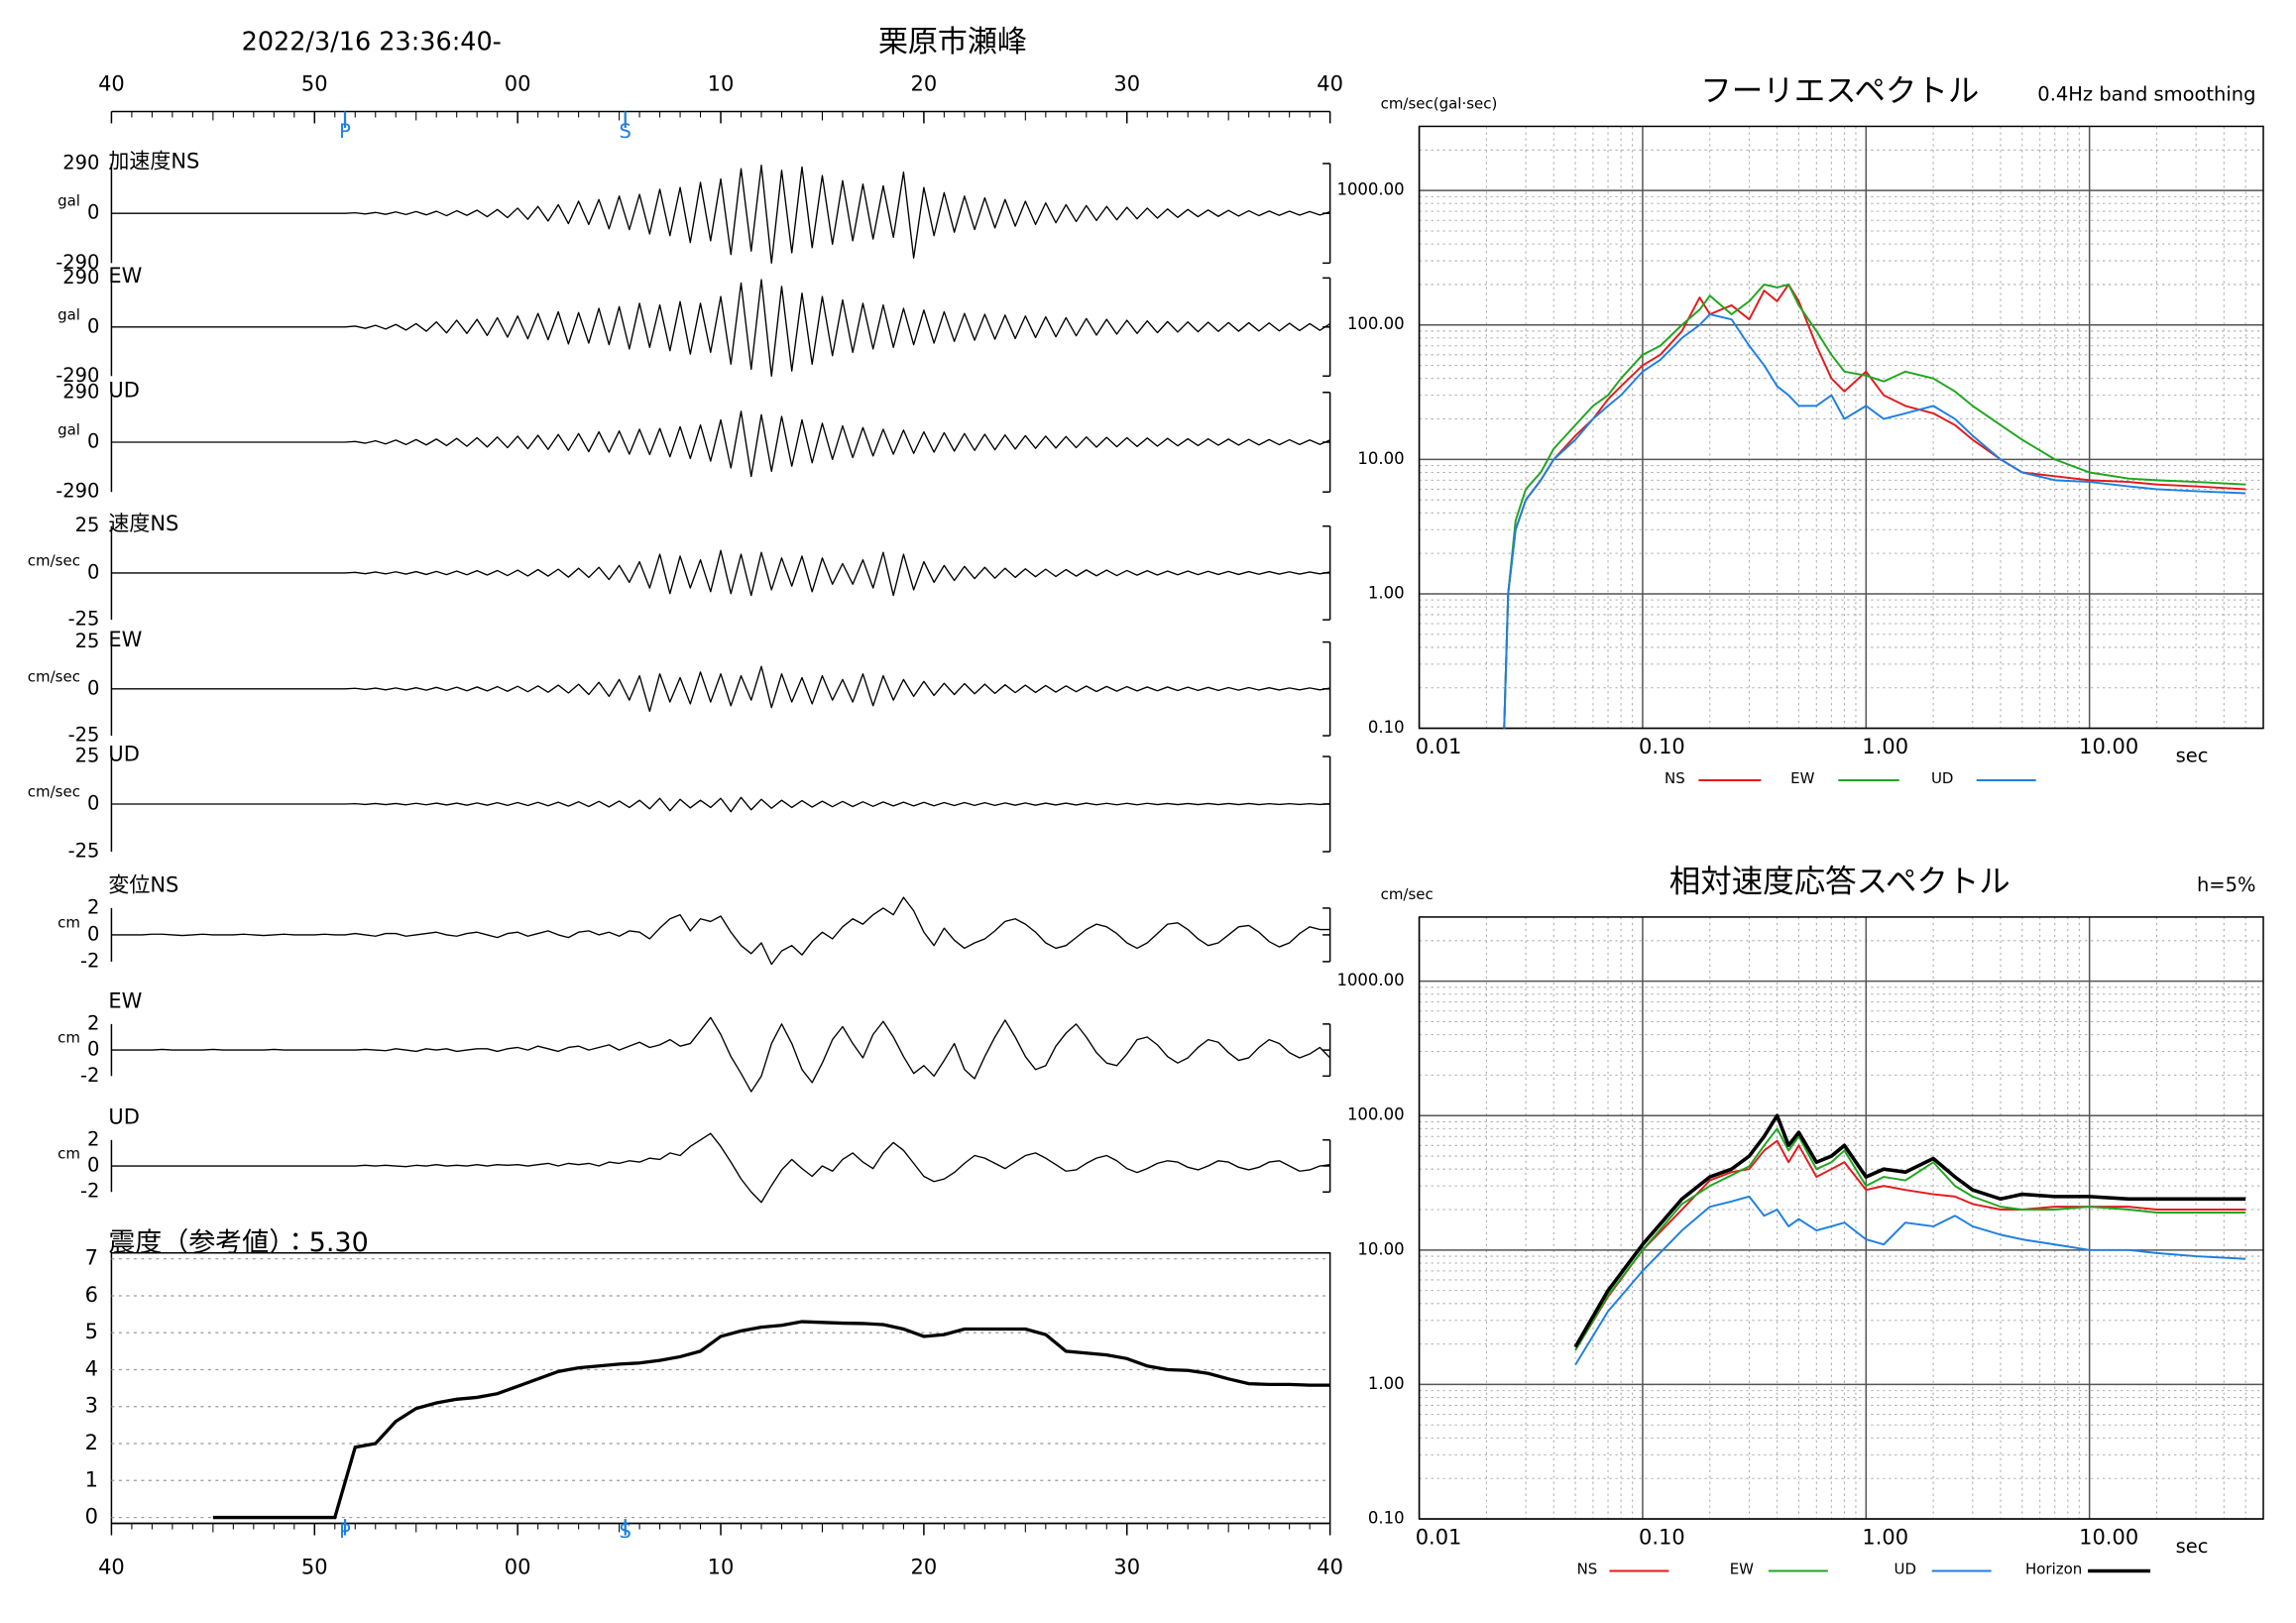 The image size is (2296, 1623). Describe the element at coordinates (372, 43) in the screenshot. I see `record-datetime: 2022/3/16 23:36:40-` at that location.